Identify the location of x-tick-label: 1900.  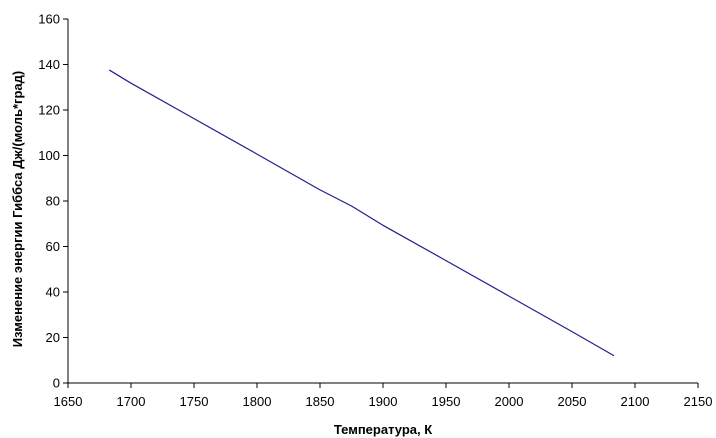
(383, 401).